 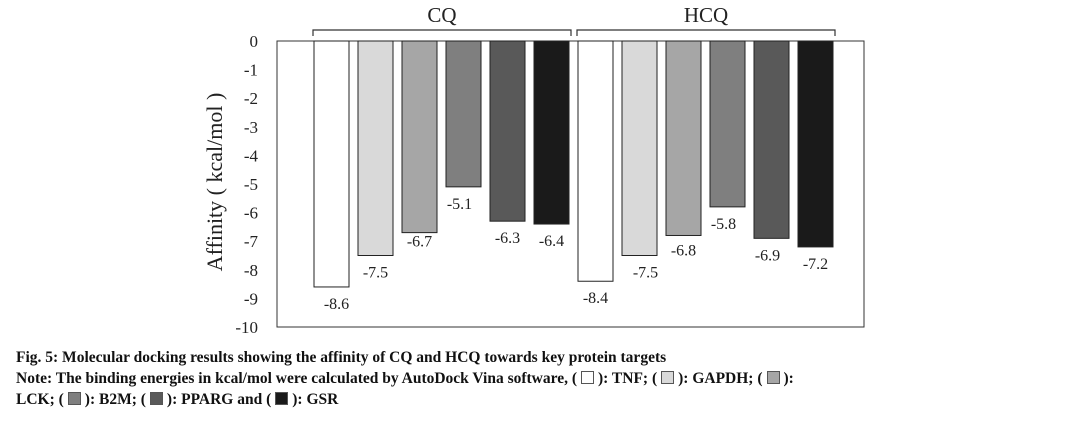 What do you see at coordinates (683, 138) in the screenshot?
I see `bar-lck-hcq` at bounding box center [683, 138].